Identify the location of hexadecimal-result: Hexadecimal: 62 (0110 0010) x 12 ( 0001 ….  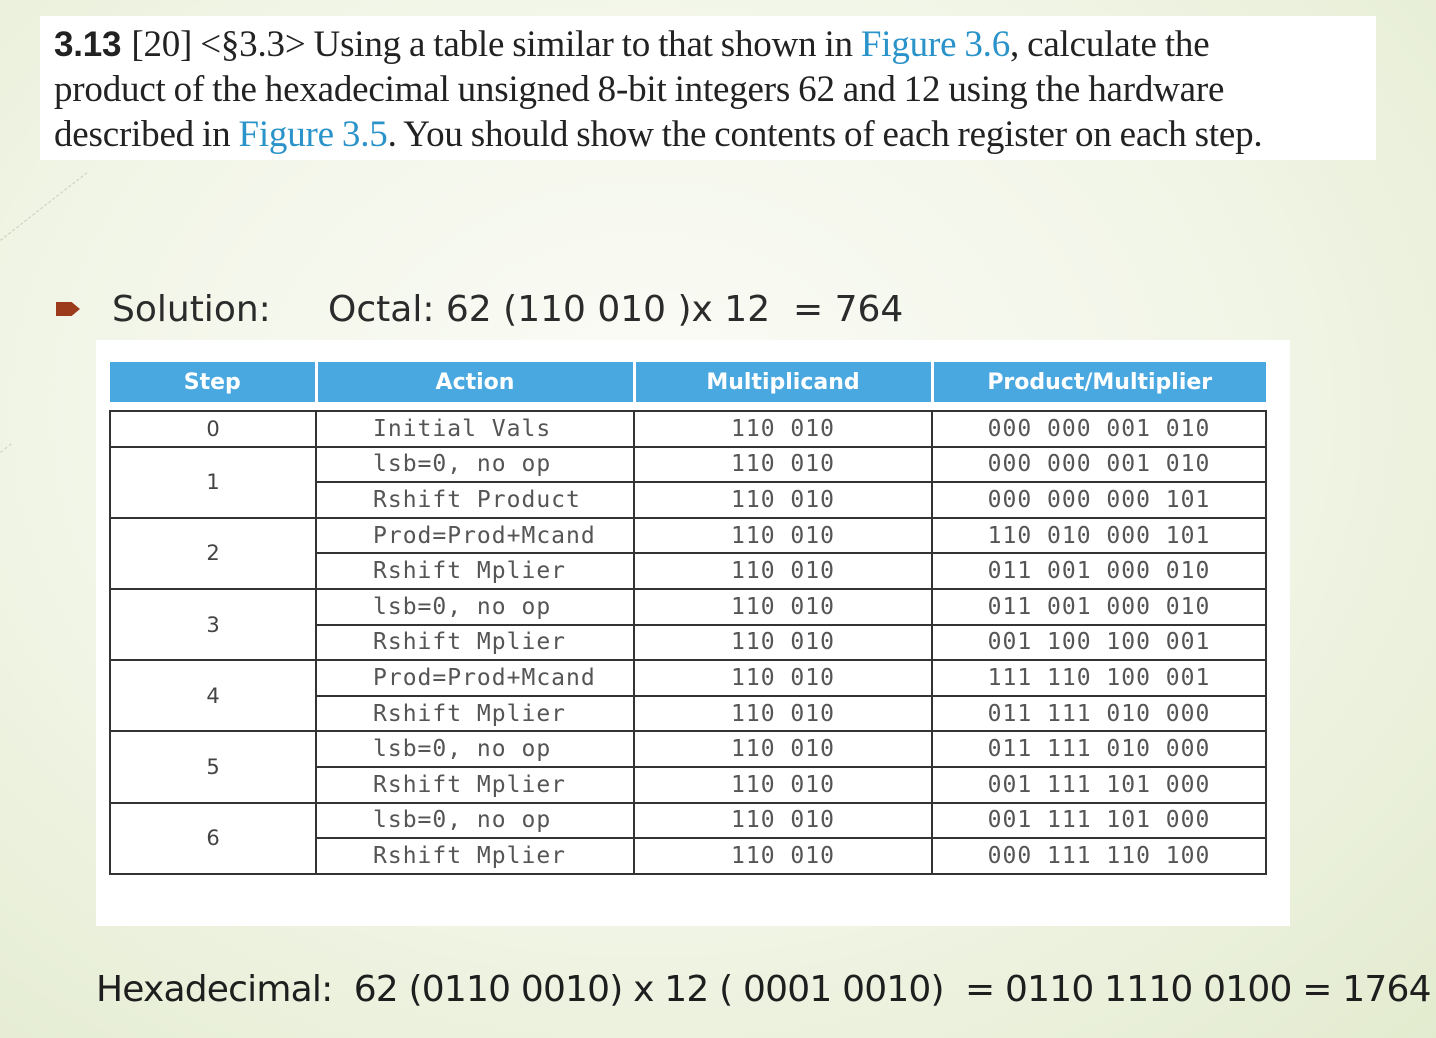
(763, 989).